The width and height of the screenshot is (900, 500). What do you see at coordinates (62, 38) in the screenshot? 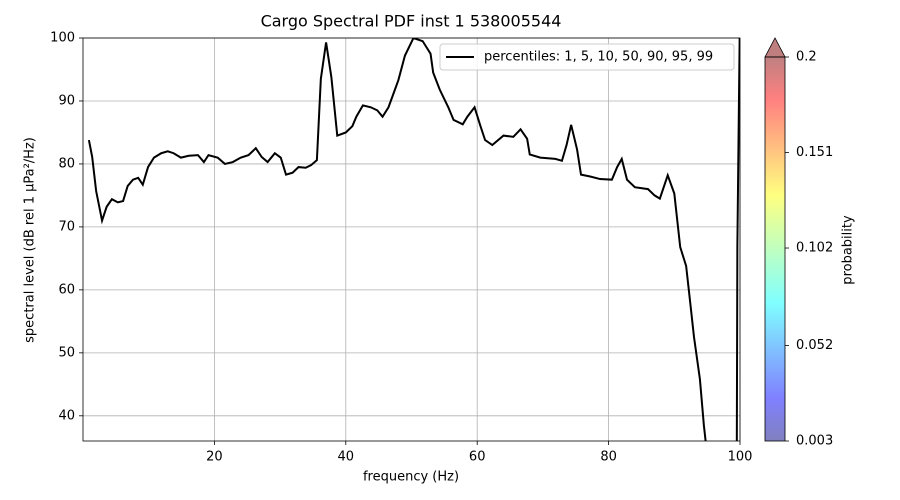
I see `y-tick-label: 100` at bounding box center [62, 38].